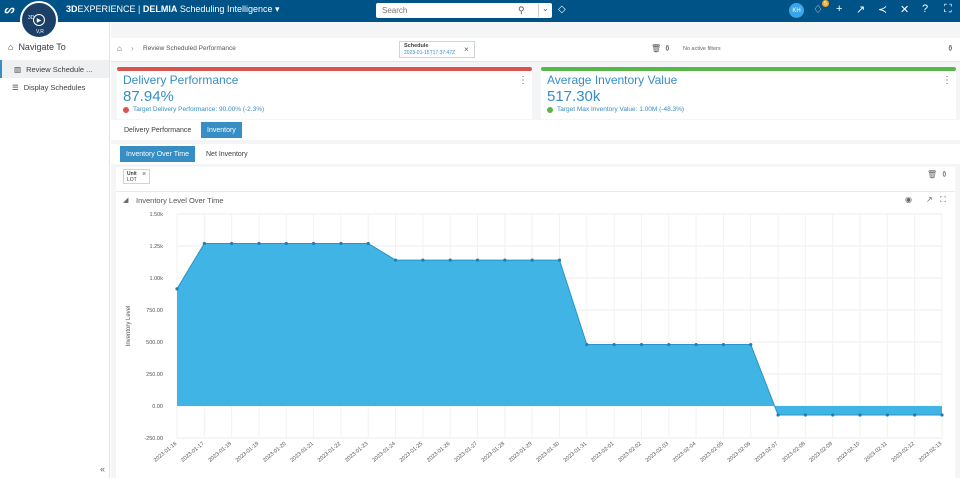  I want to click on ds-logo-icon: ᔕ, so click(9, 10).